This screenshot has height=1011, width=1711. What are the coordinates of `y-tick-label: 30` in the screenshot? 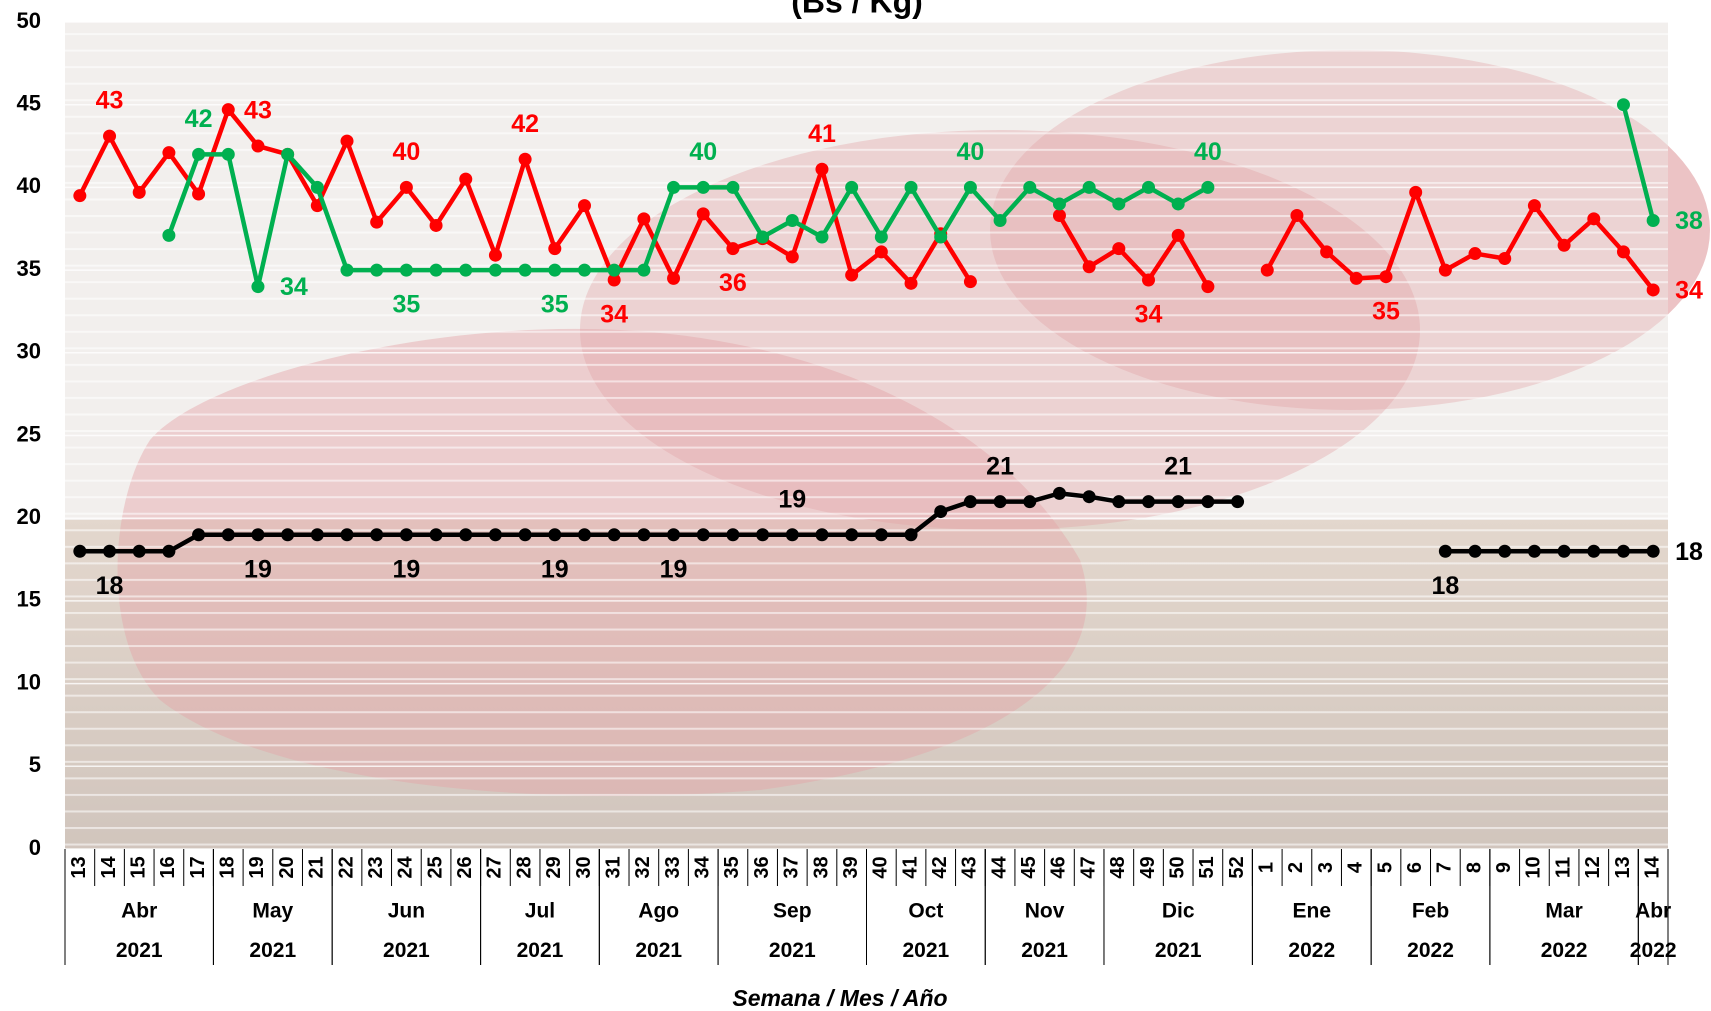 It's located at (29, 351).